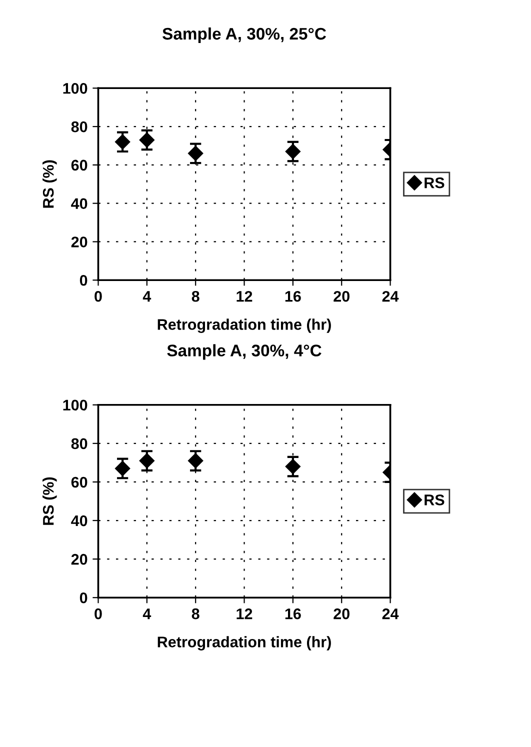  What do you see at coordinates (244, 352) in the screenshot?
I see `chart-title: Sample A, 30%, 4°C` at bounding box center [244, 352].